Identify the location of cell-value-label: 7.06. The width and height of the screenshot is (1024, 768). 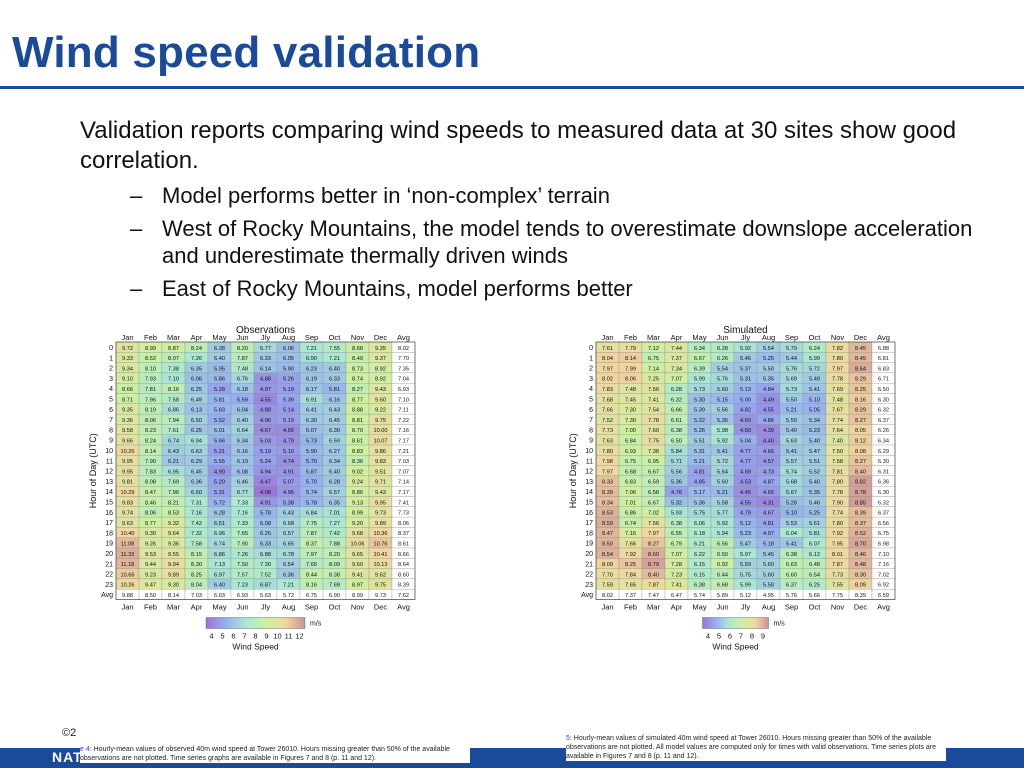
(630, 493).